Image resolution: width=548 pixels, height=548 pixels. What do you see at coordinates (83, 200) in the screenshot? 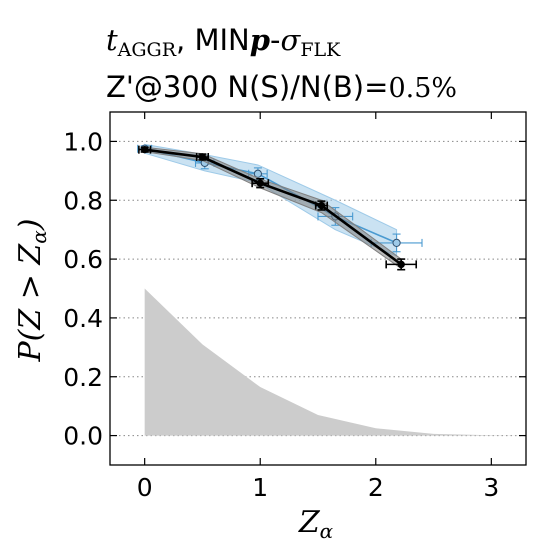
I see `y-tick-label-4: 0.8` at bounding box center [83, 200].